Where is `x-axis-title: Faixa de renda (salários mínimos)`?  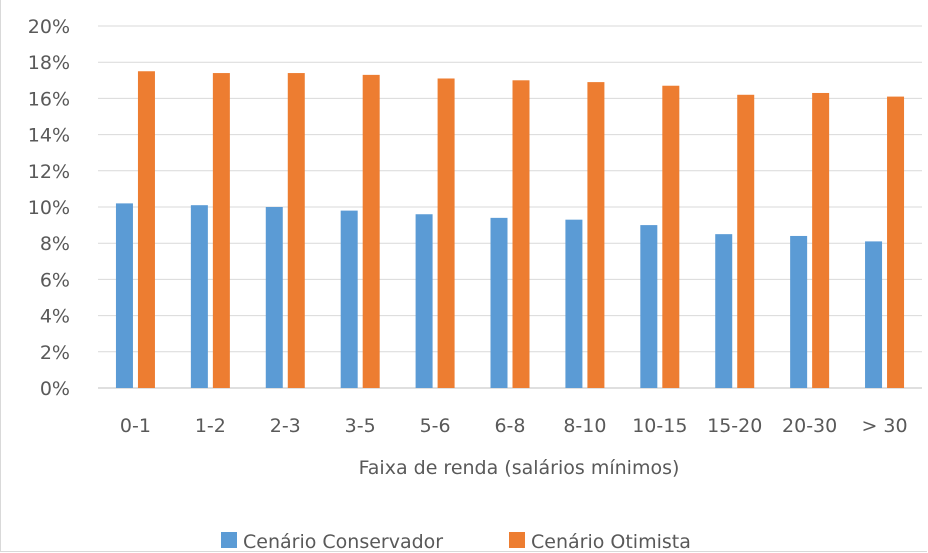 x-axis-title: Faixa de renda (salários mínimos) is located at coordinates (519, 468).